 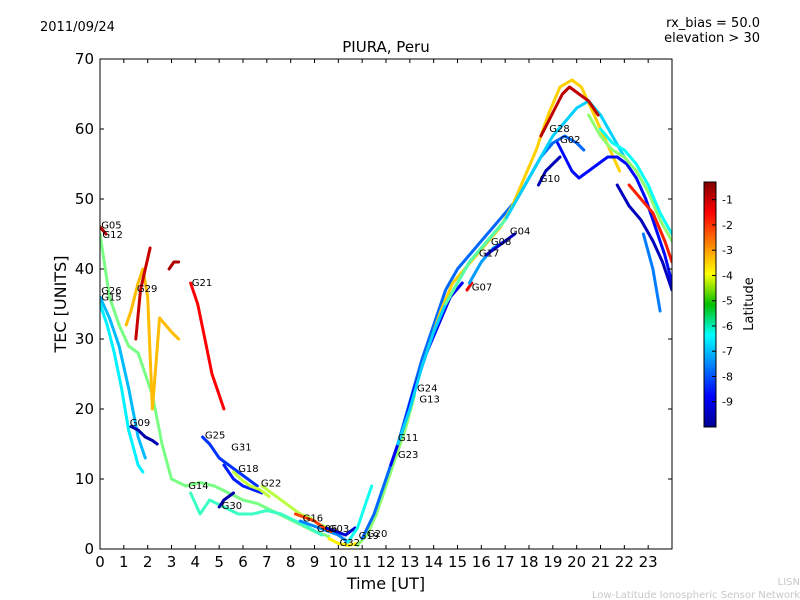 What do you see at coordinates (84, 129) in the screenshot?
I see `y-tick-label: 60` at bounding box center [84, 129].